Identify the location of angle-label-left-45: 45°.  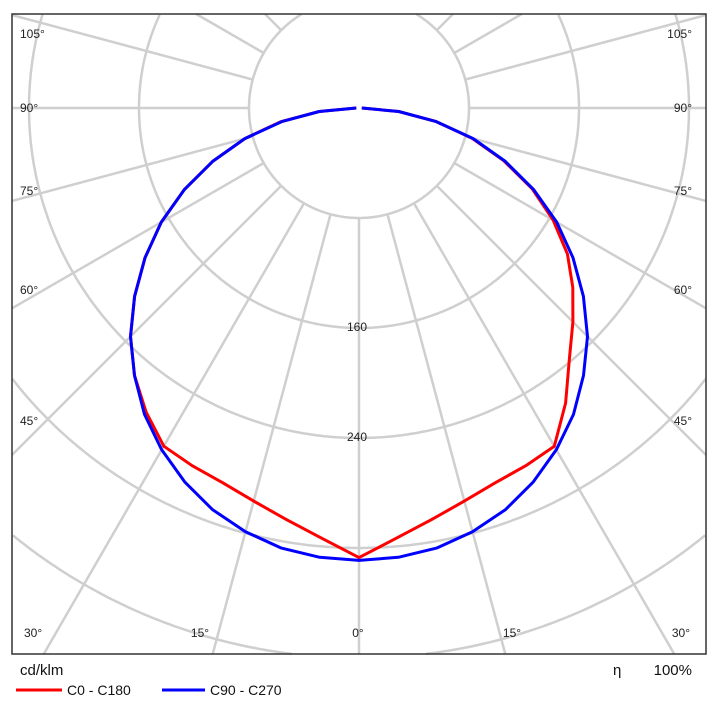
(29, 421).